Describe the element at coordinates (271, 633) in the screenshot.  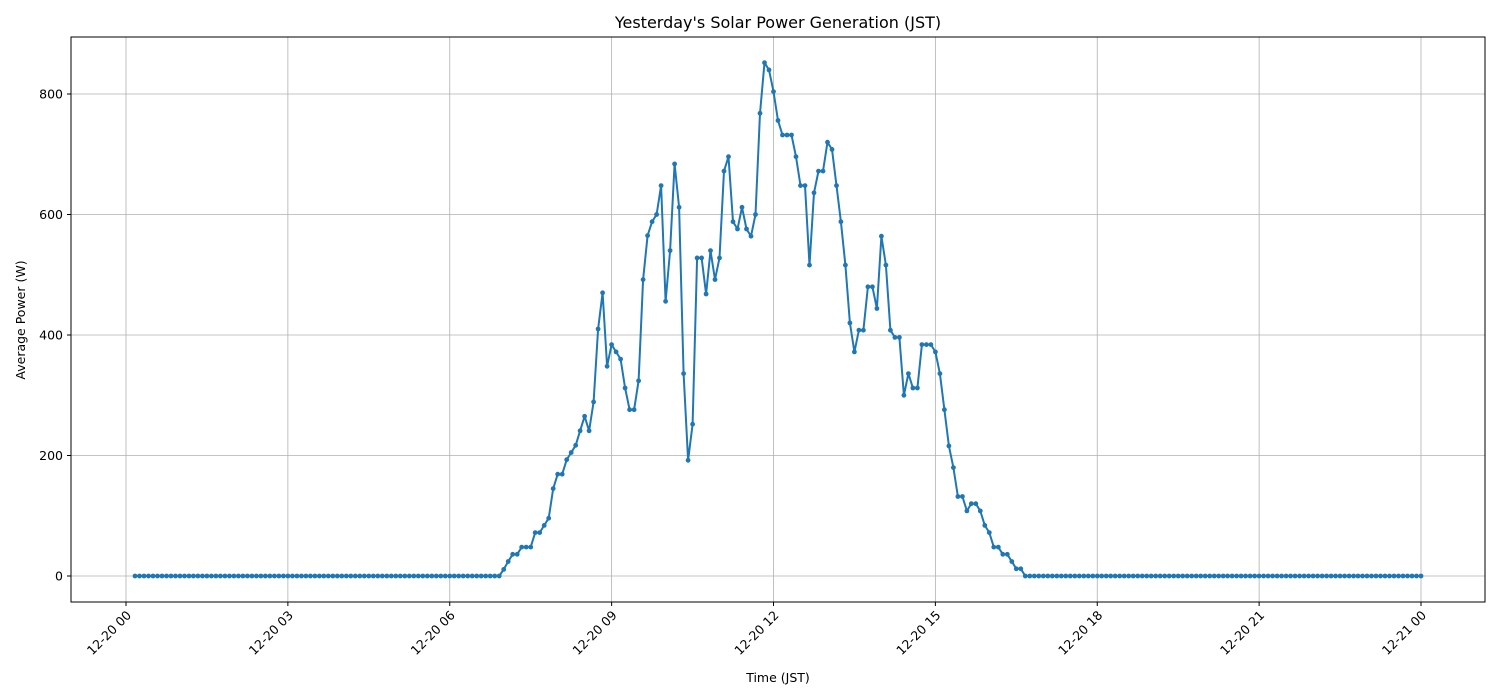
I see `x-tick-label: 12-20 03` at that location.